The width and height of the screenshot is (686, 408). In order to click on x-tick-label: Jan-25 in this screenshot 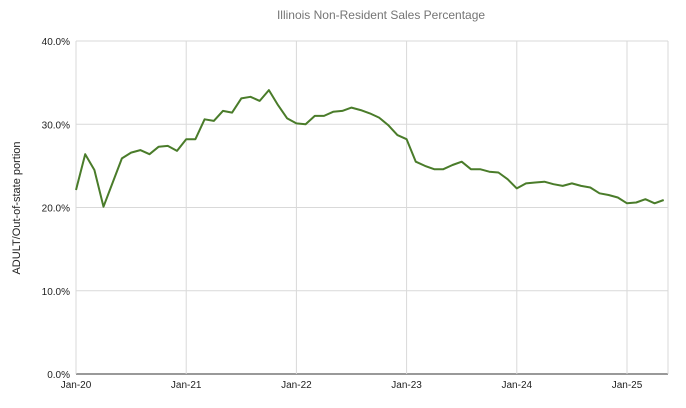, I will do `click(627, 385)`.